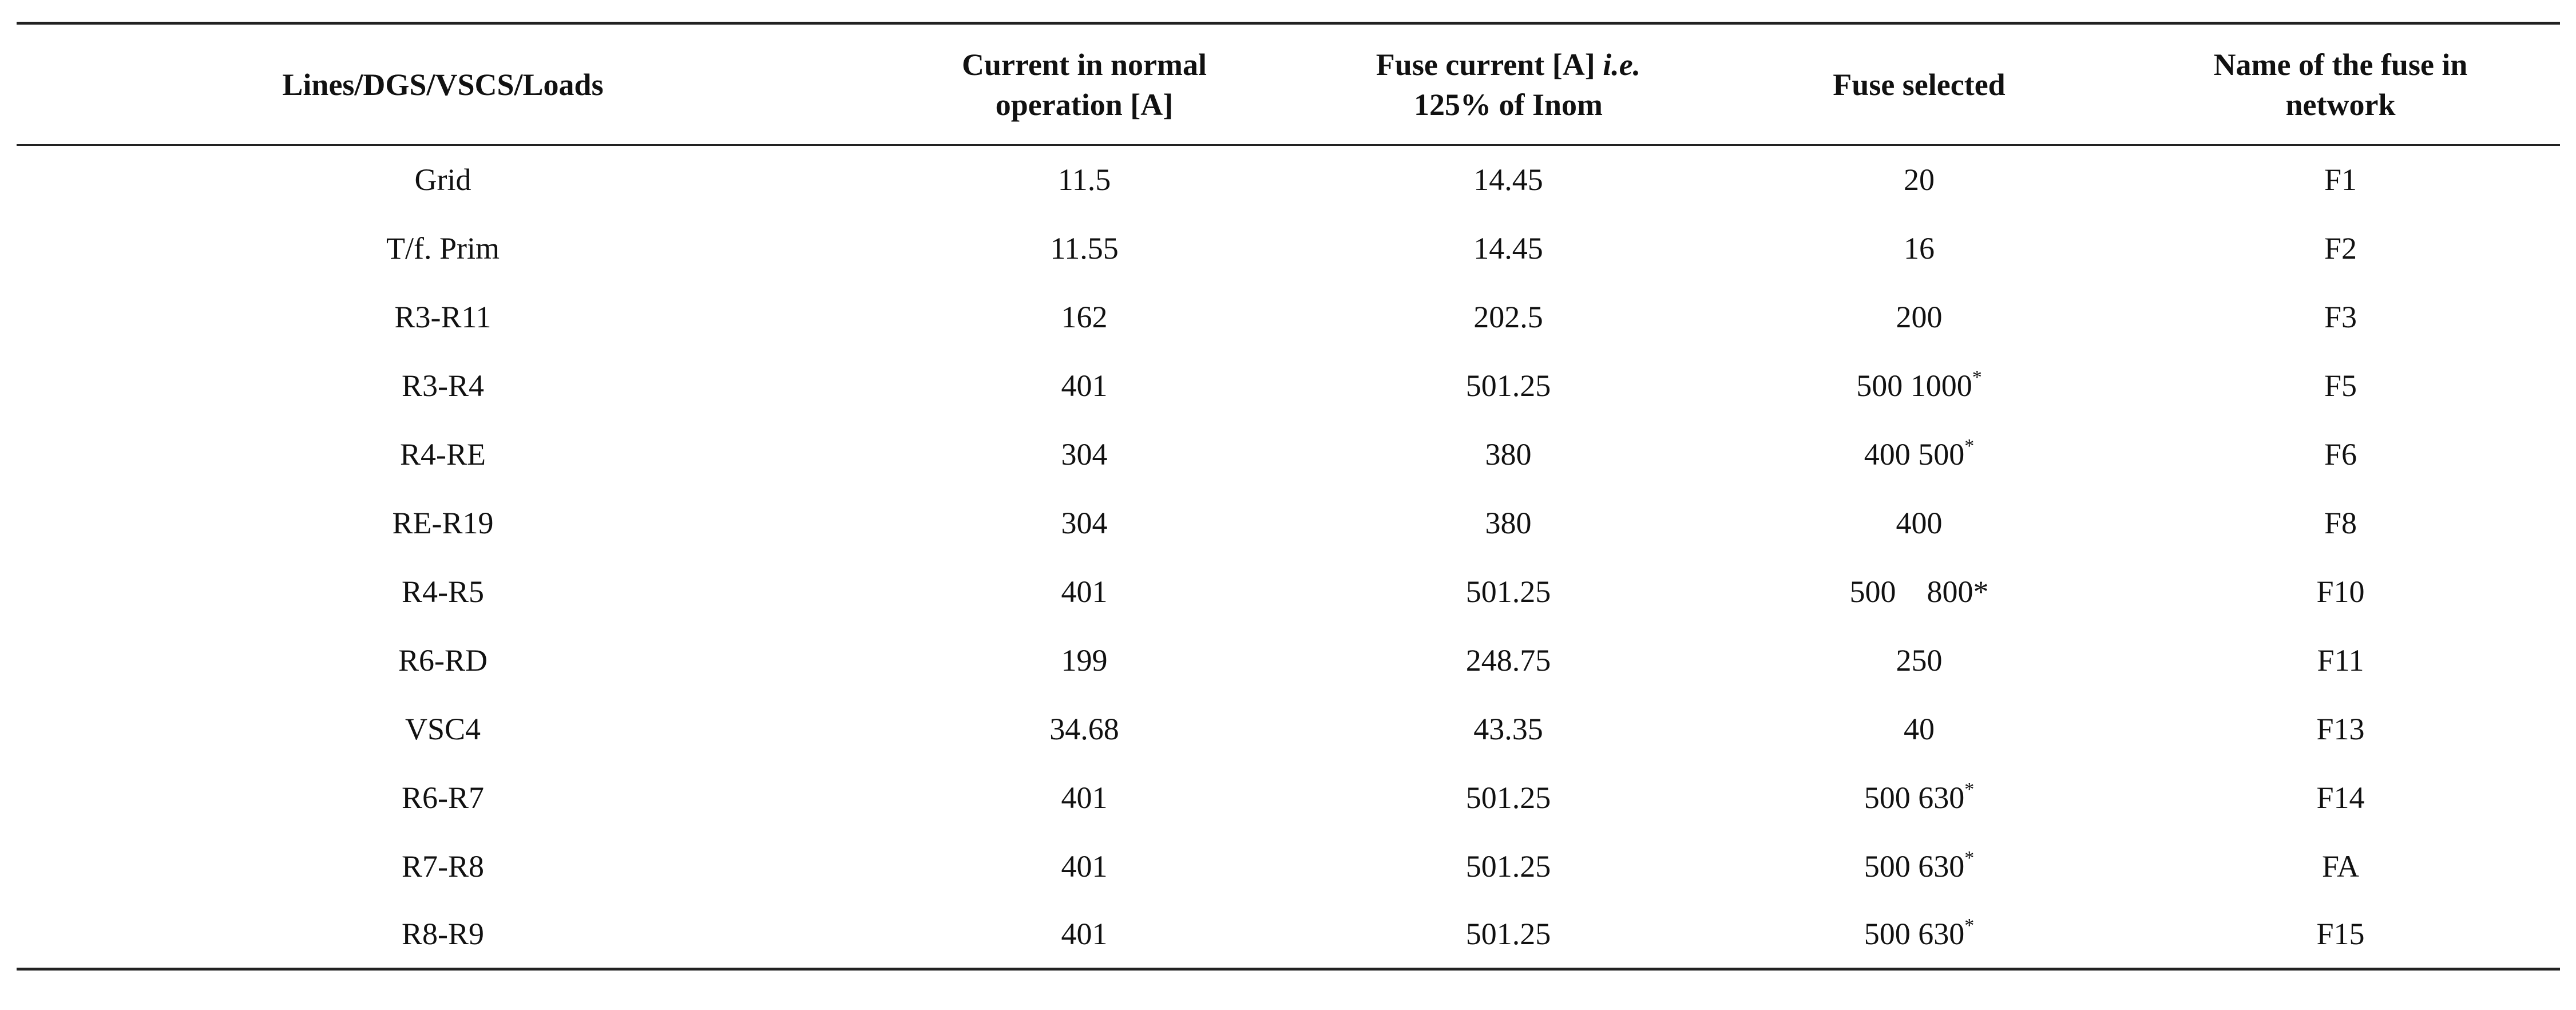  Describe the element at coordinates (443, 180) in the screenshot. I see `cell: Grid` at that location.